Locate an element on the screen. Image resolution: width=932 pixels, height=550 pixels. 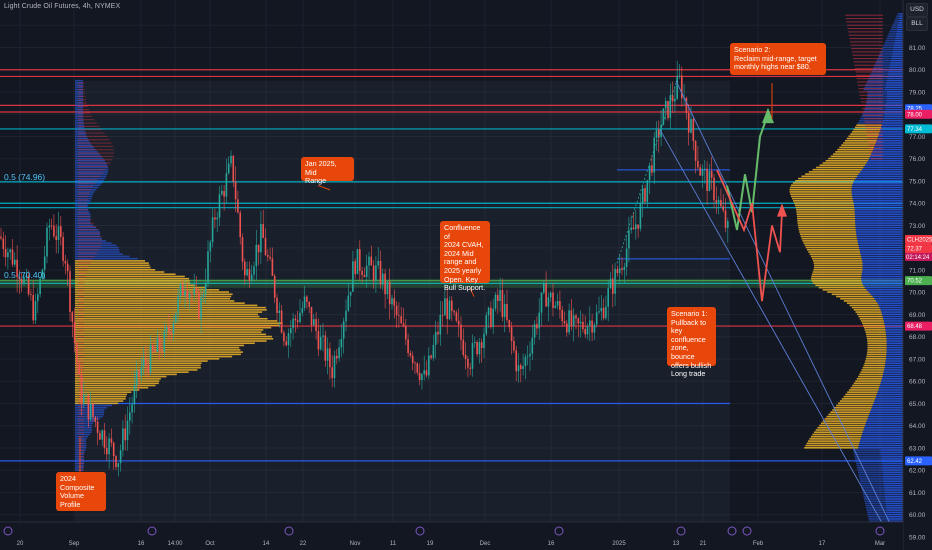
note-jan-mid-range: Jan 2025, Mid Range is located at coordinates (327, 171).